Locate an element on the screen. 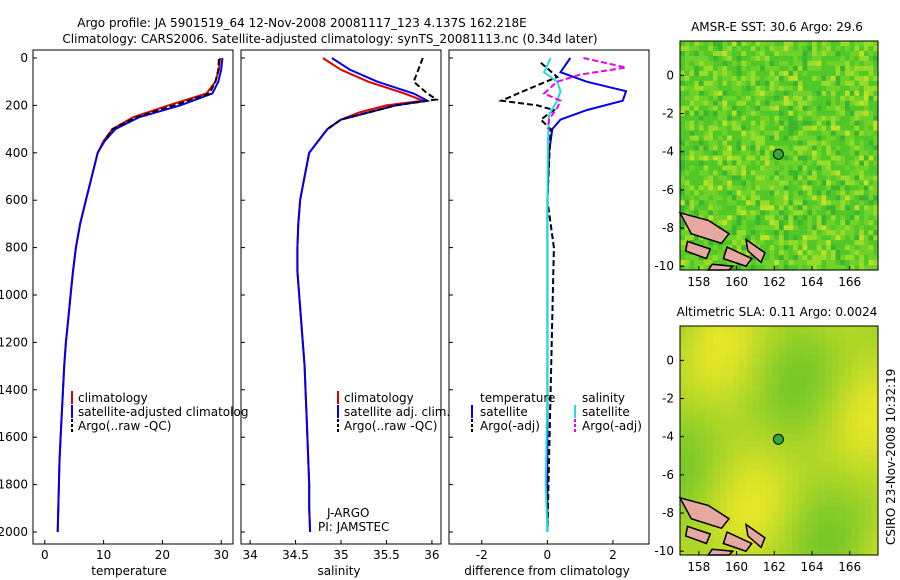 This screenshot has width=900, height=580. map-y-tick-label: -8 is located at coordinates (668, 513).